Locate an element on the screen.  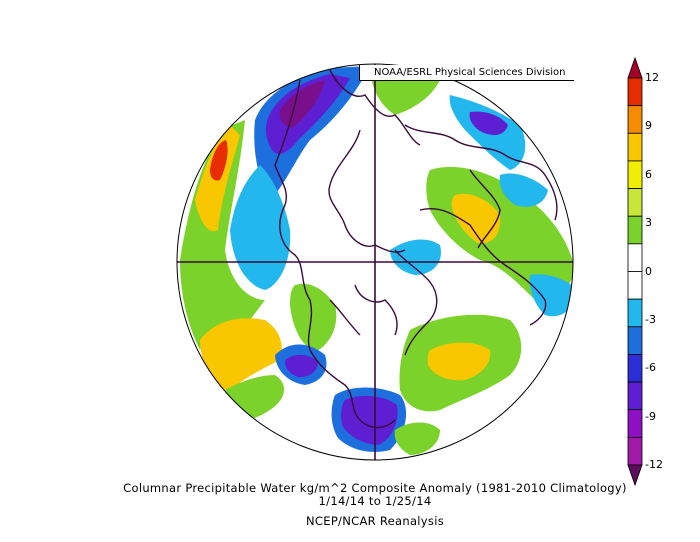
colorbar-tick-label: 3 is located at coordinates (648, 223).